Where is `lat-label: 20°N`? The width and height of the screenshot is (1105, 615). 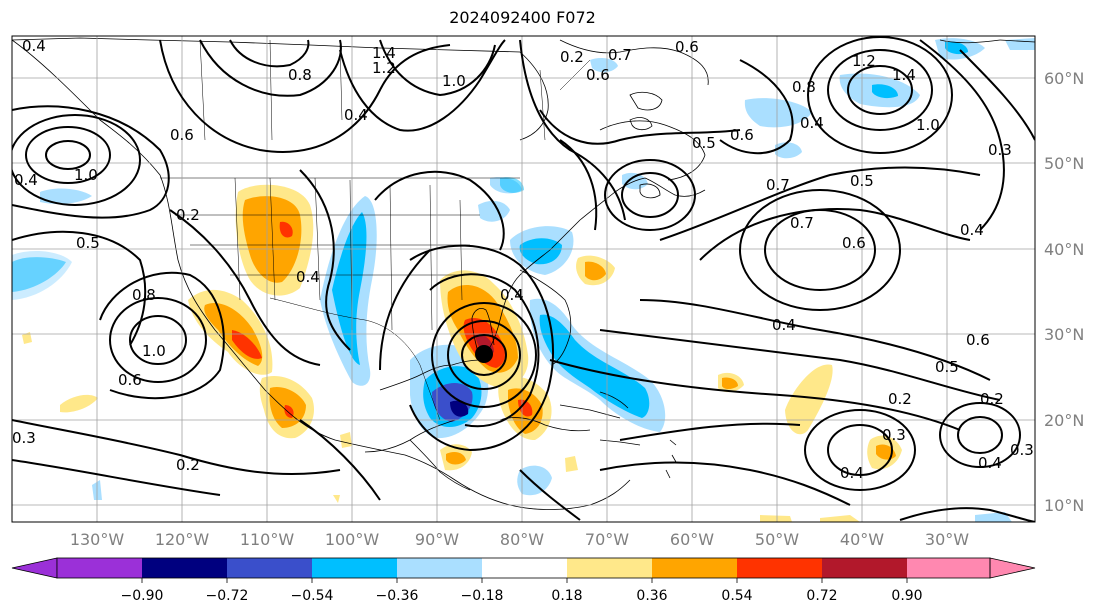 lat-label: 20°N is located at coordinates (1064, 420).